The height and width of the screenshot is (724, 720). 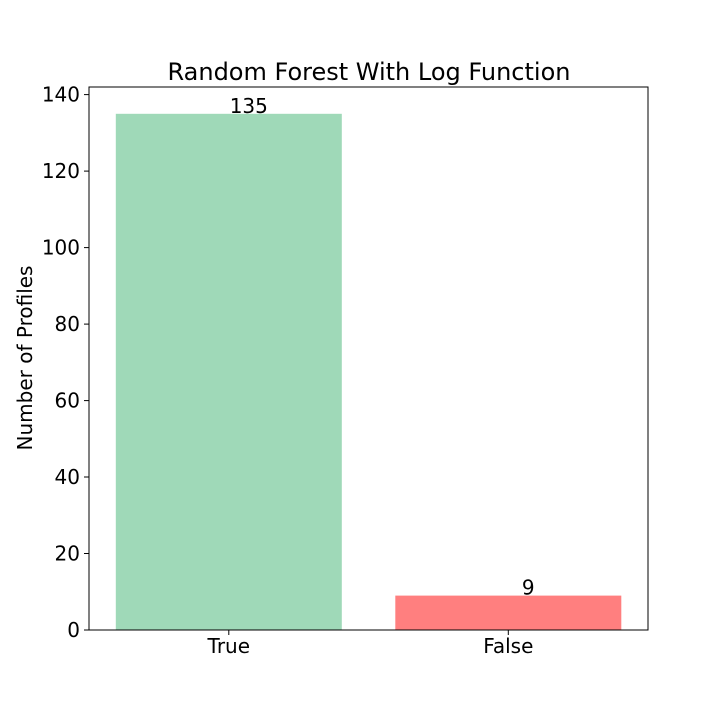 What do you see at coordinates (228, 646) in the screenshot?
I see `x-tick-label-true: True` at bounding box center [228, 646].